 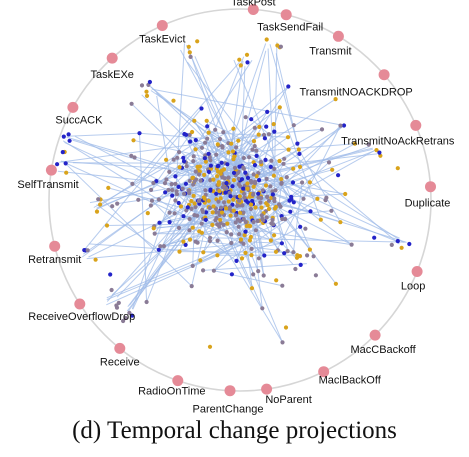 What do you see at coordinates (79, 120) in the screenshot?
I see `anchor-label: SuccACK` at bounding box center [79, 120].